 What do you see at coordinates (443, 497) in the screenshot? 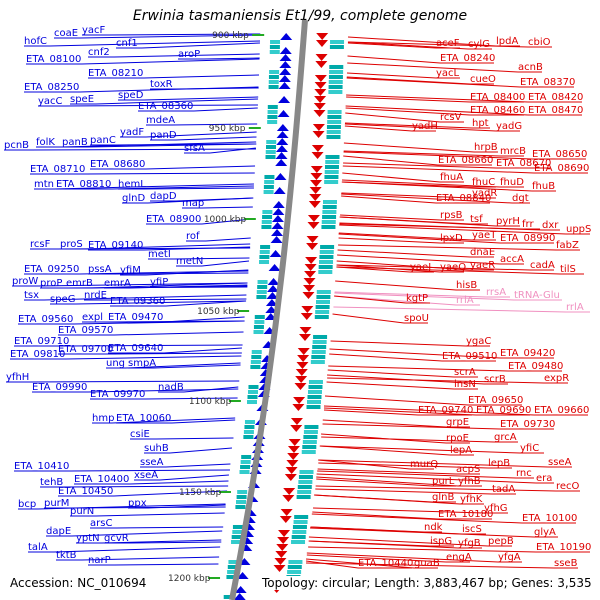
I see `gene-label-right: glnB` at bounding box center [443, 497].